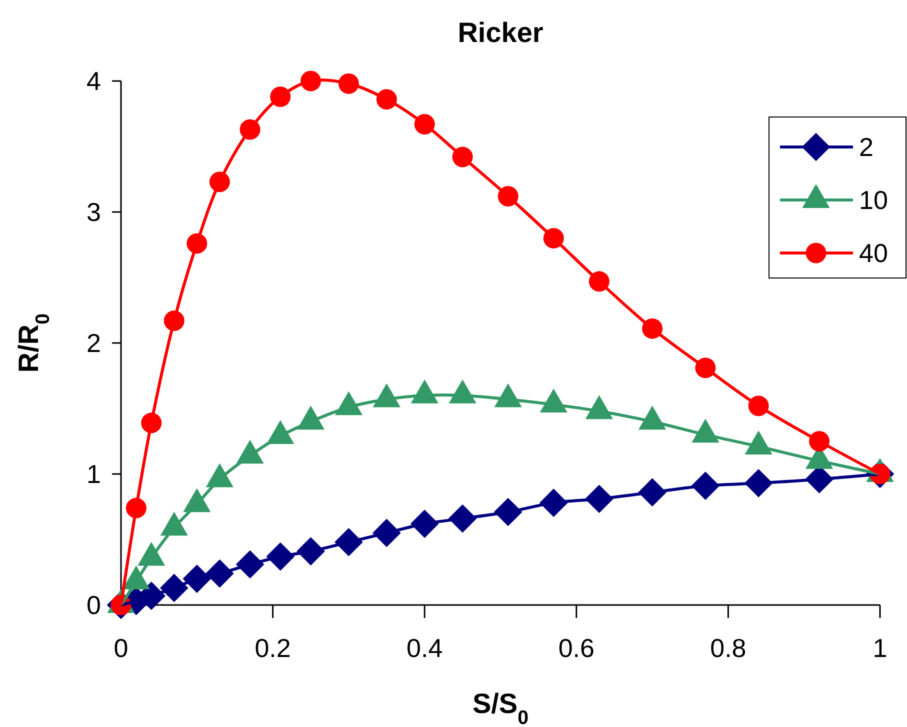 The image size is (907, 727). What do you see at coordinates (93, 81) in the screenshot?
I see `y-tick-label: 4` at bounding box center [93, 81].